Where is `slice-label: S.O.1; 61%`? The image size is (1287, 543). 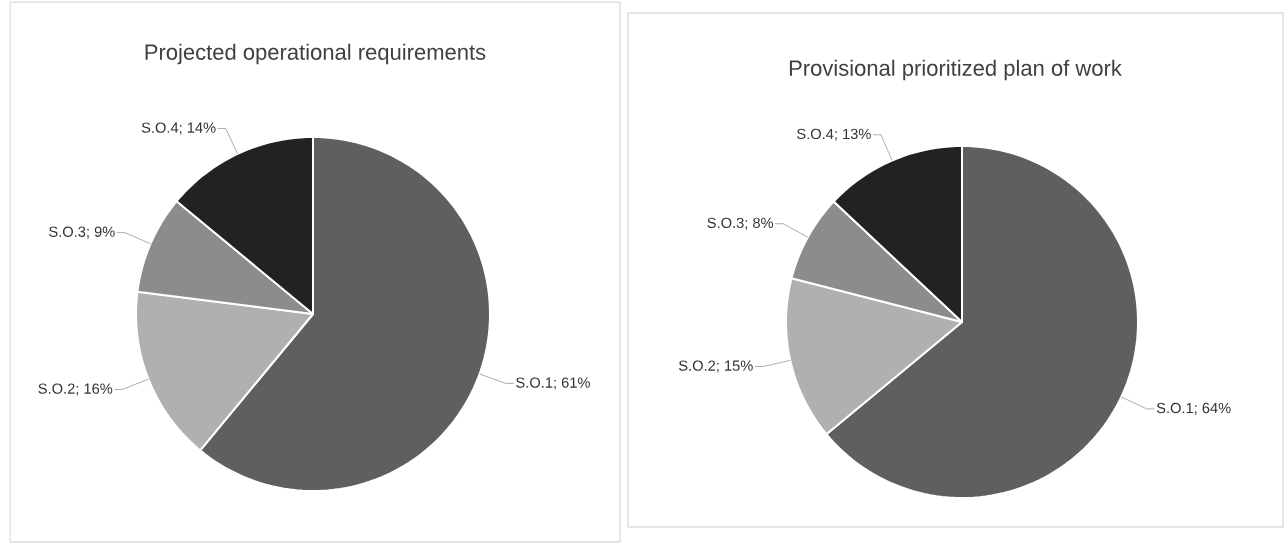 slice-label: S.O.1; 61% is located at coordinates (553, 383).